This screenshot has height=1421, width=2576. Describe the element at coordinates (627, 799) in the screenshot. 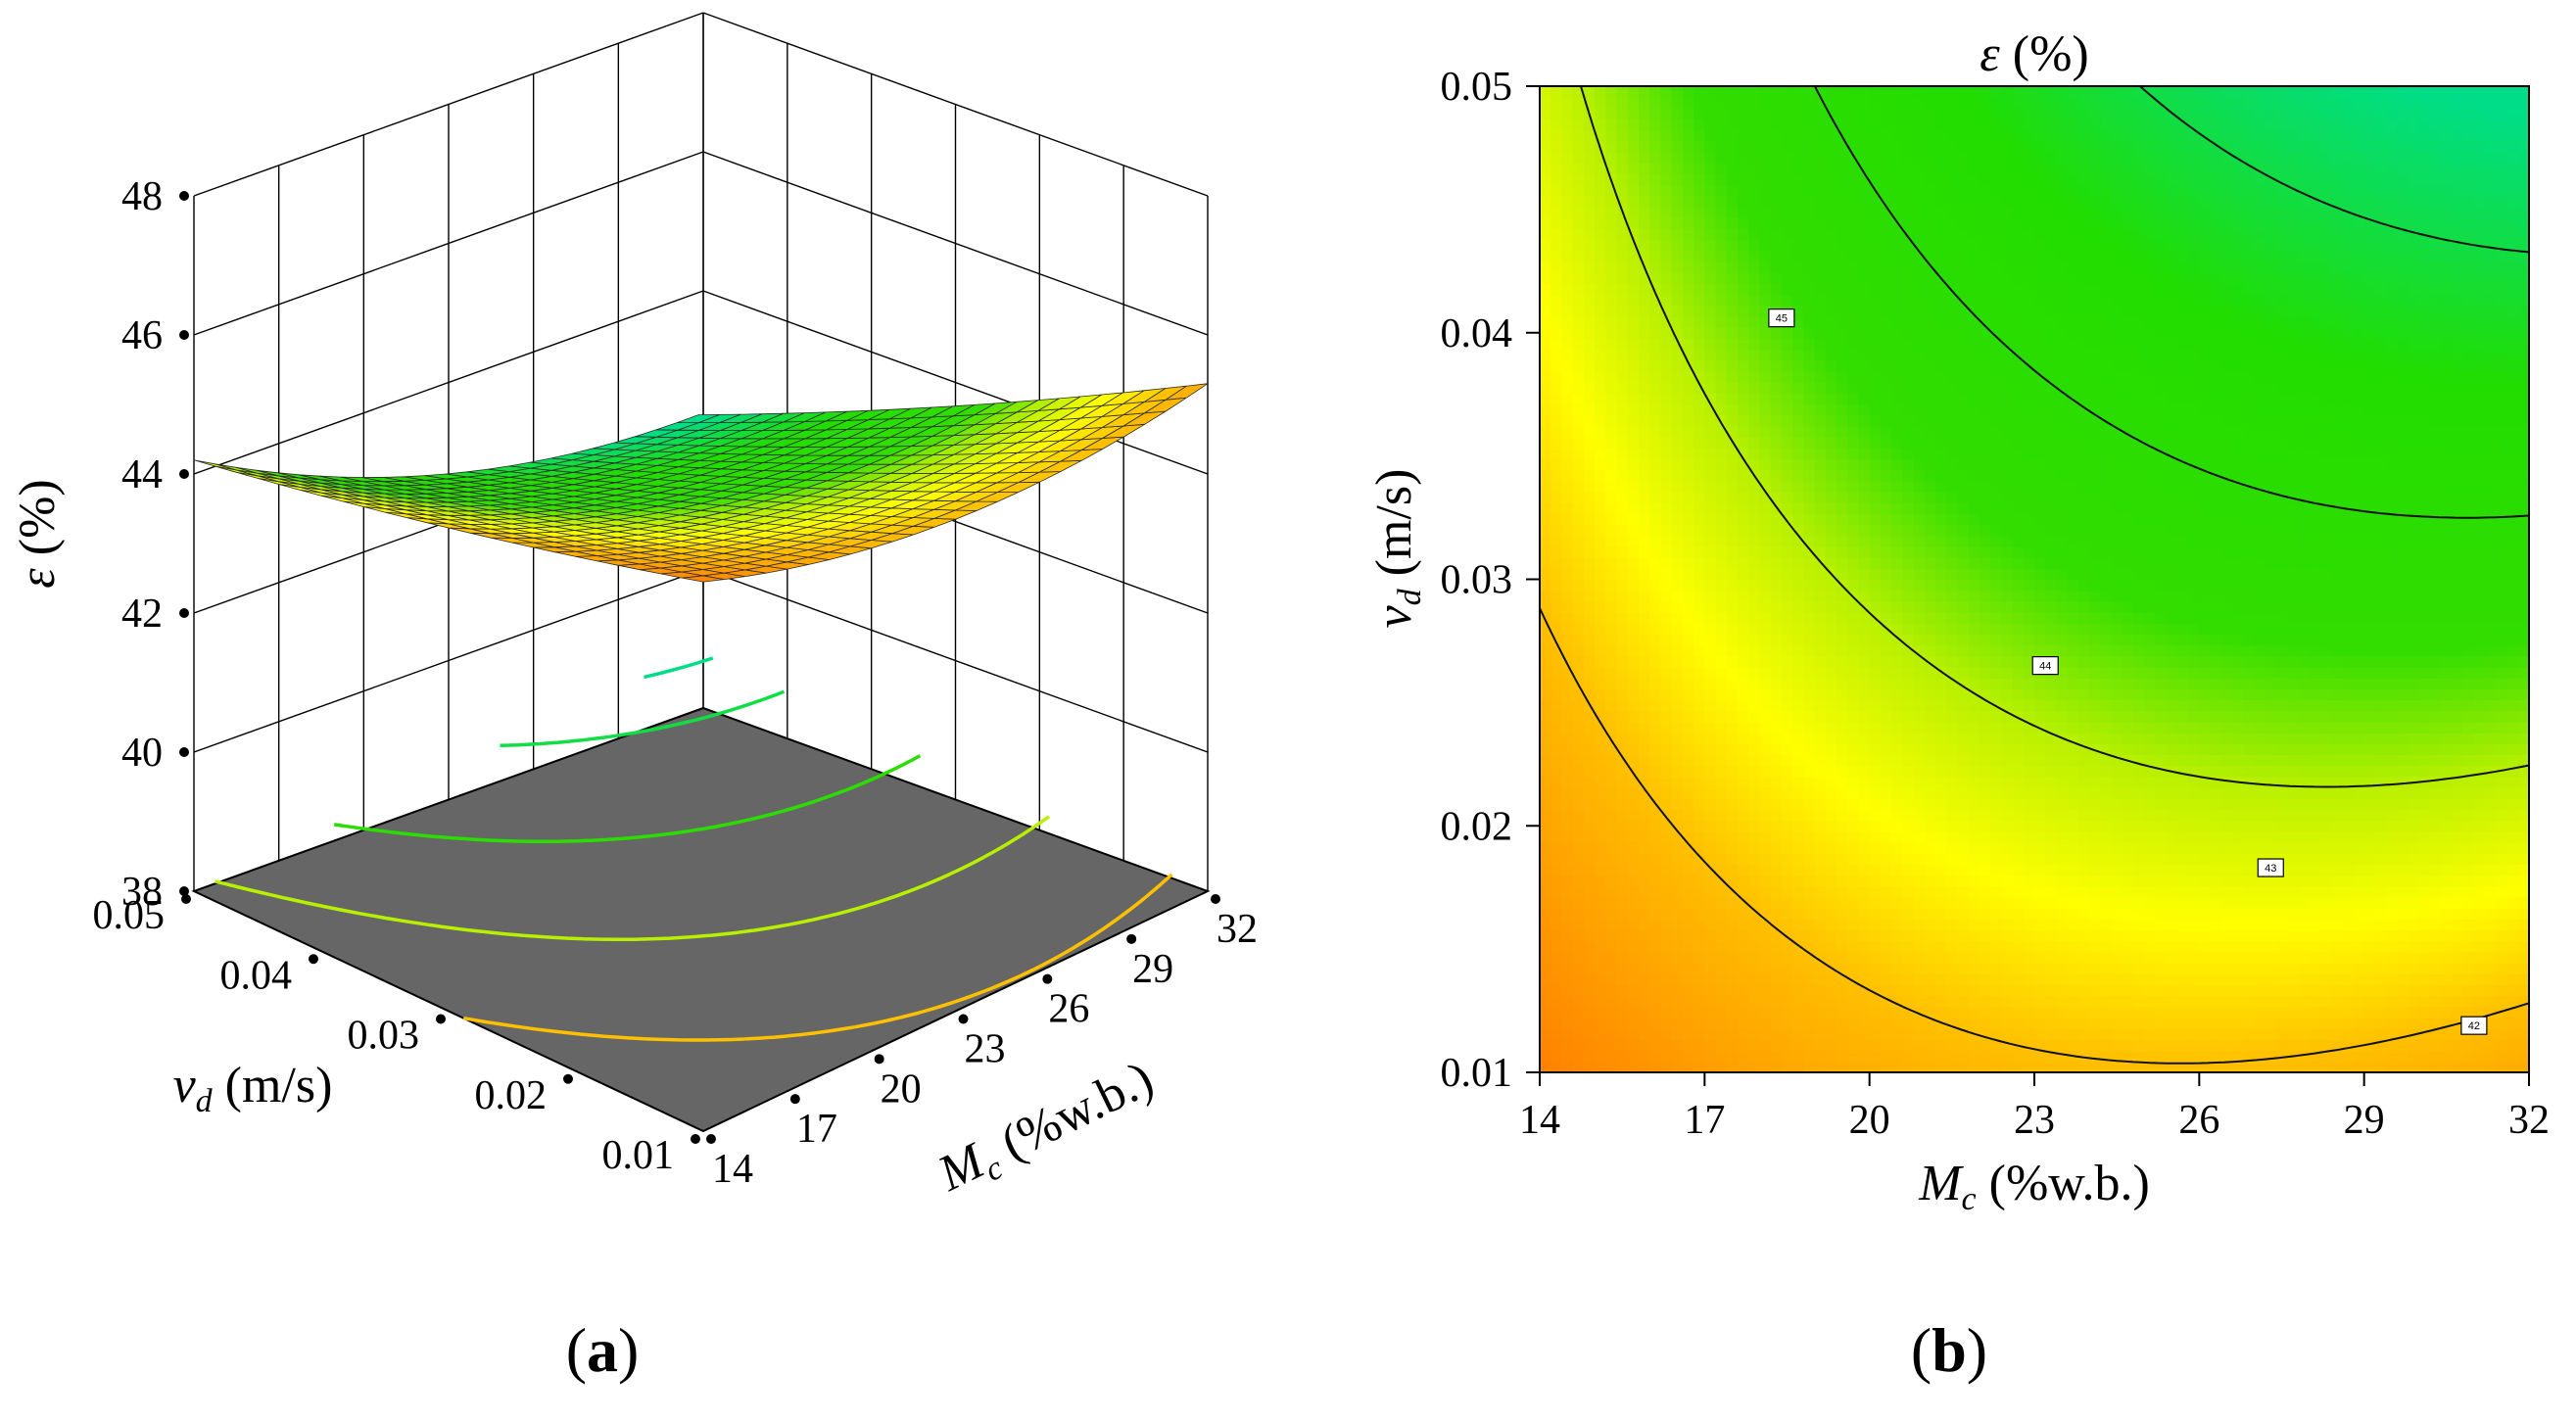

I see `floor-contour-line` at that location.